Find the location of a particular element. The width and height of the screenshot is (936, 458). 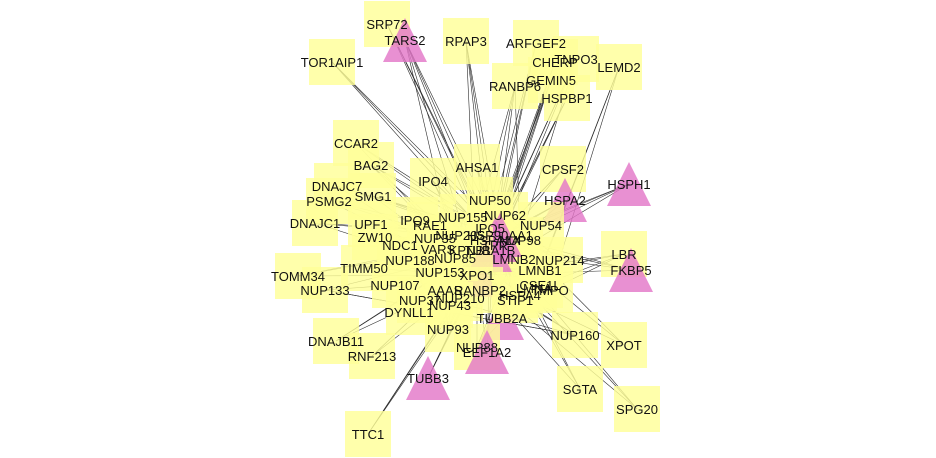

node-label-nup37: NUP37 is located at coordinates (420, 300).